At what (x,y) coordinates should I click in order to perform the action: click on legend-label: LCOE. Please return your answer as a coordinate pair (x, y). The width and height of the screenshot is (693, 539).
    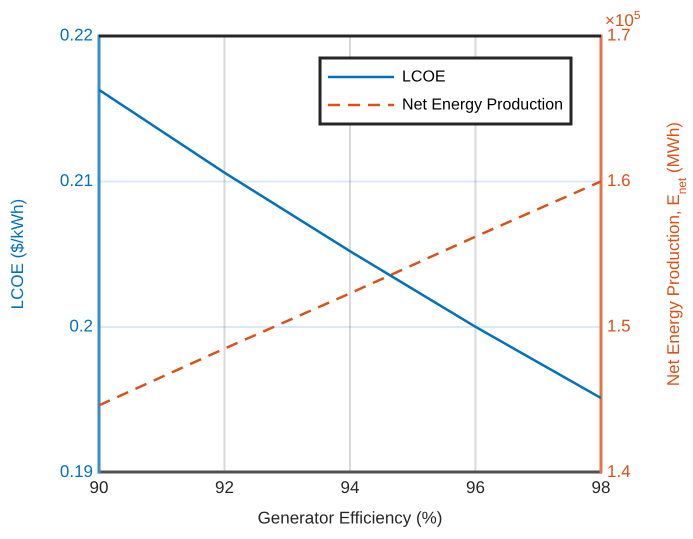
    Looking at the image, I should click on (424, 77).